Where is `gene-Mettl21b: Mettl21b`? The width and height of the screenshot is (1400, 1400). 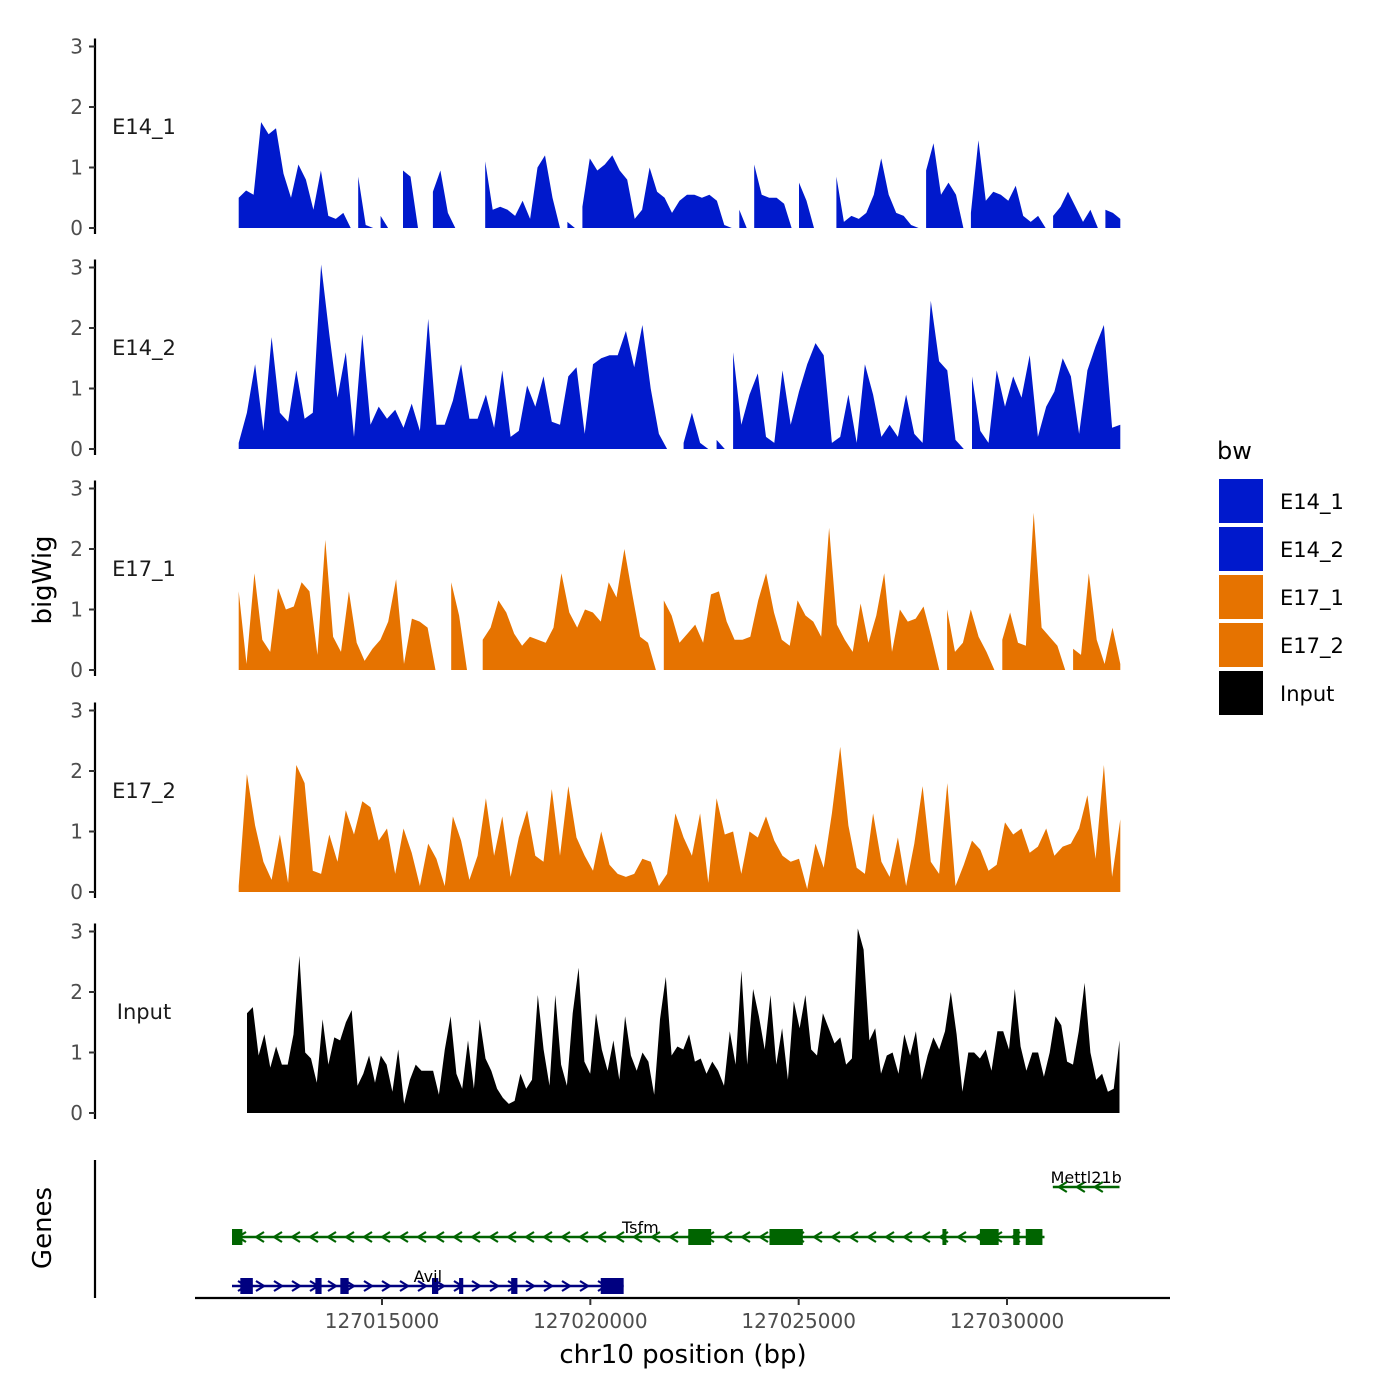
gene-Mettl21b: Mettl21b is located at coordinates (1086, 1180).